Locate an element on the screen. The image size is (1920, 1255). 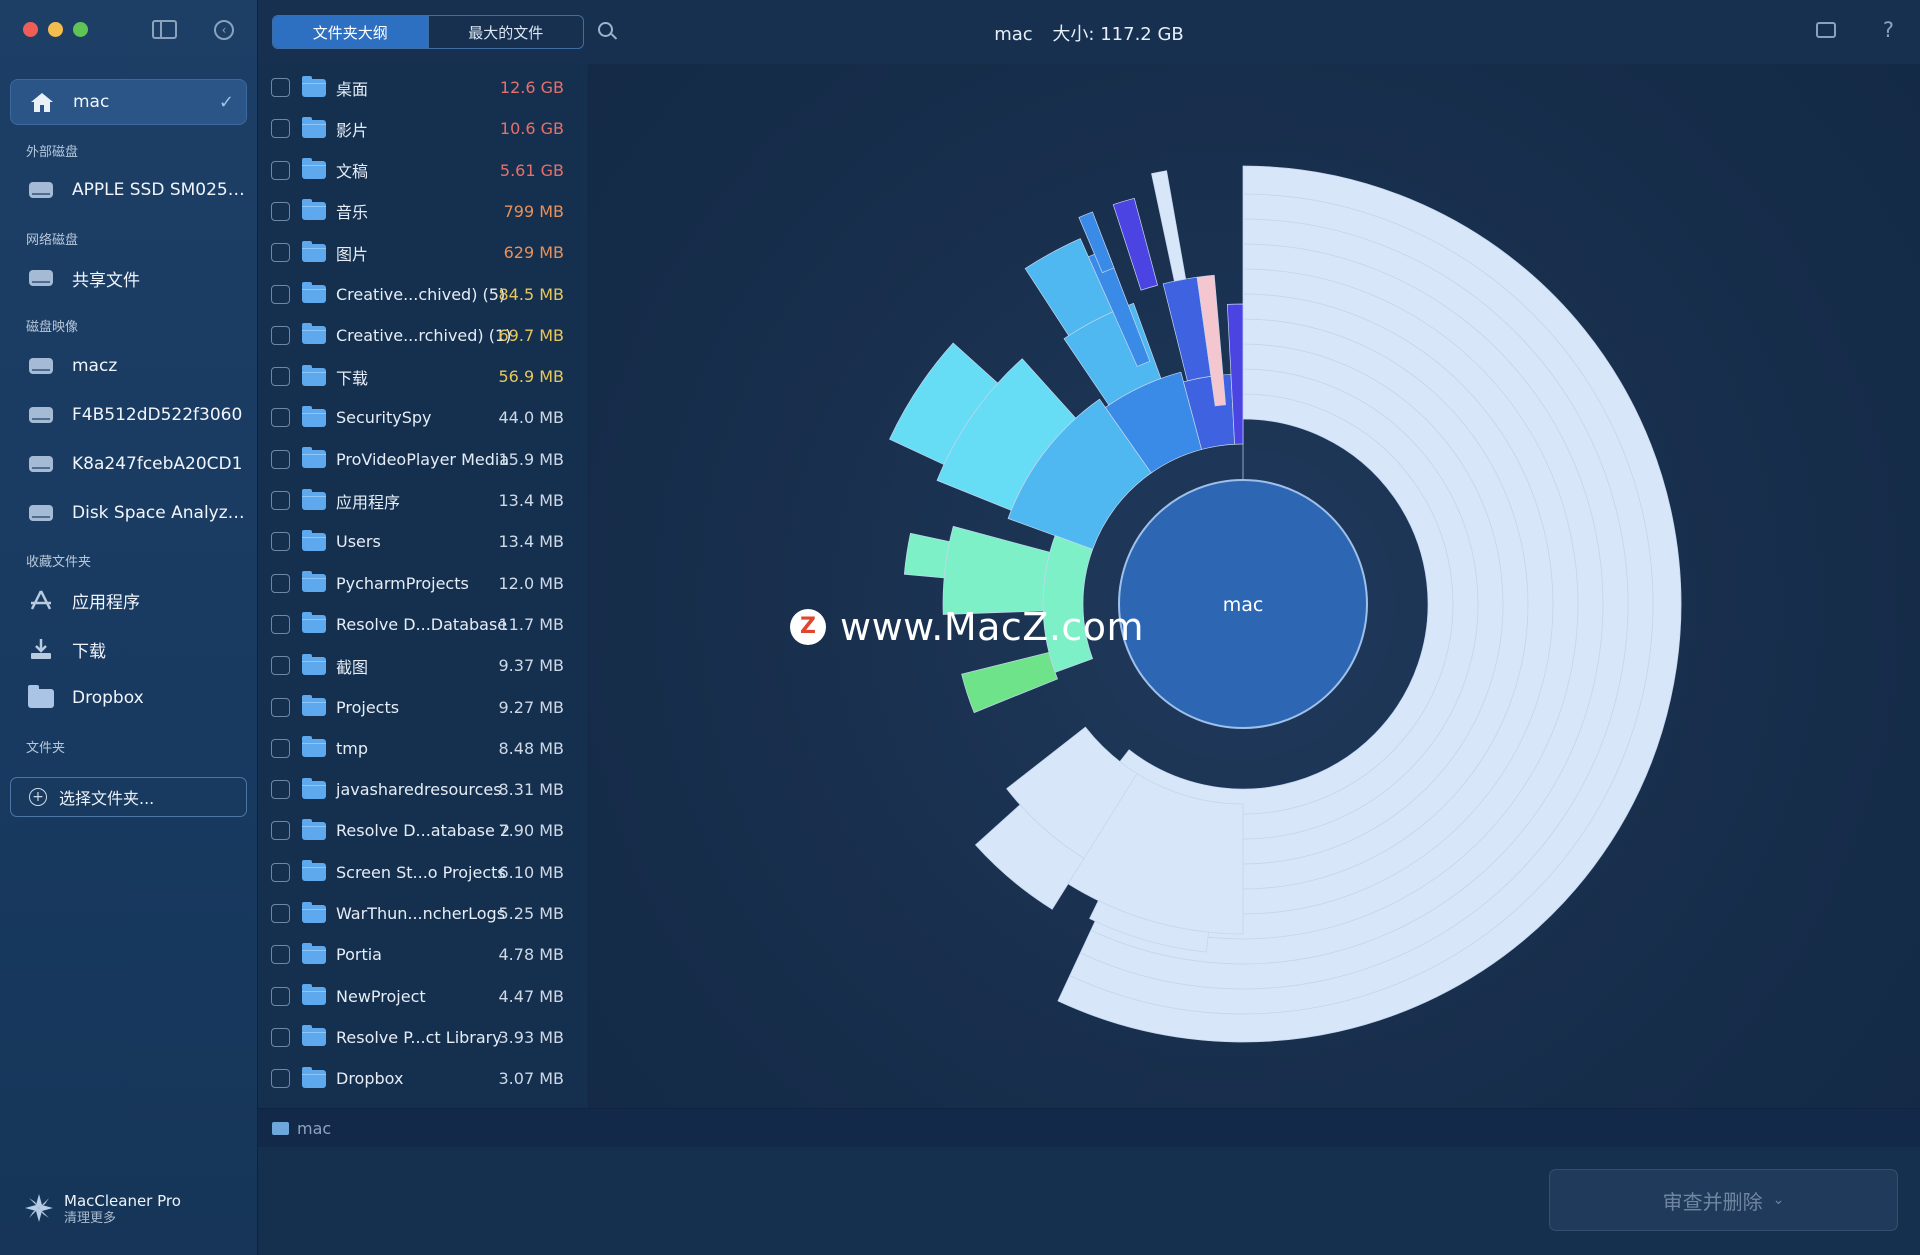
list-item: 下载 56.9 MB is located at coordinates (423, 376).